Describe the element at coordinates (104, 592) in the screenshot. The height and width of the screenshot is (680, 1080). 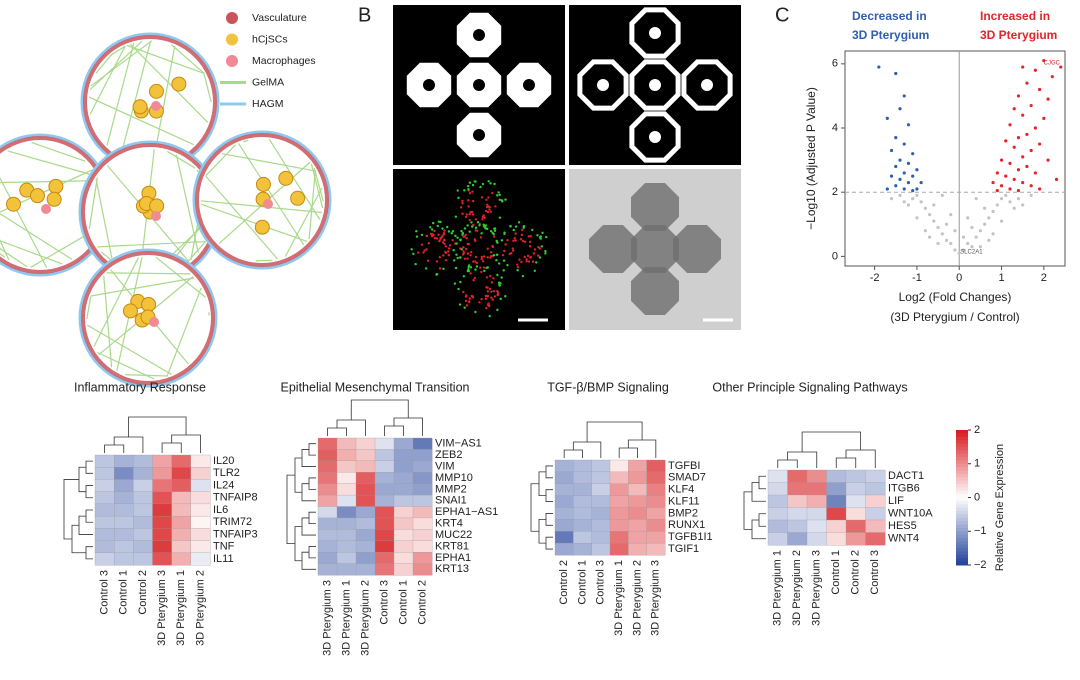
I see `column-label: Control 3` at that location.